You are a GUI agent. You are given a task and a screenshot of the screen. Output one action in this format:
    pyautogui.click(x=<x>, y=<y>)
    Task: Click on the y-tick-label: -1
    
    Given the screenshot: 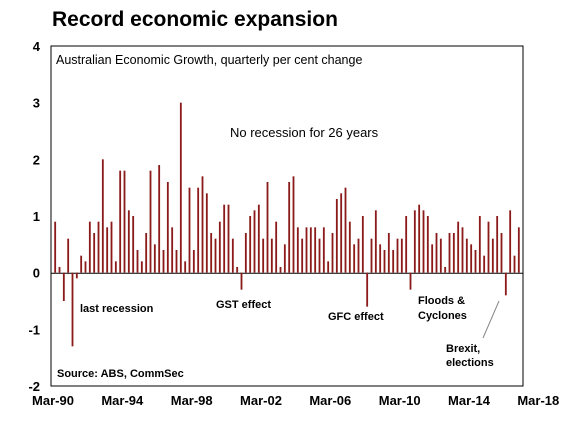 What is the action you would take?
    pyautogui.click(x=34, y=329)
    